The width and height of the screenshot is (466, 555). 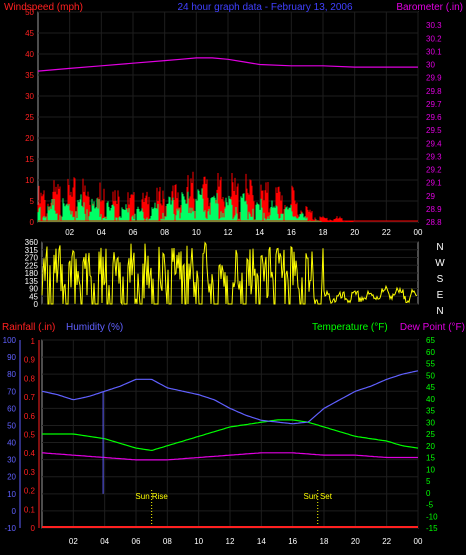 I want to click on temperature-tick-label: 5, so click(x=428, y=481).